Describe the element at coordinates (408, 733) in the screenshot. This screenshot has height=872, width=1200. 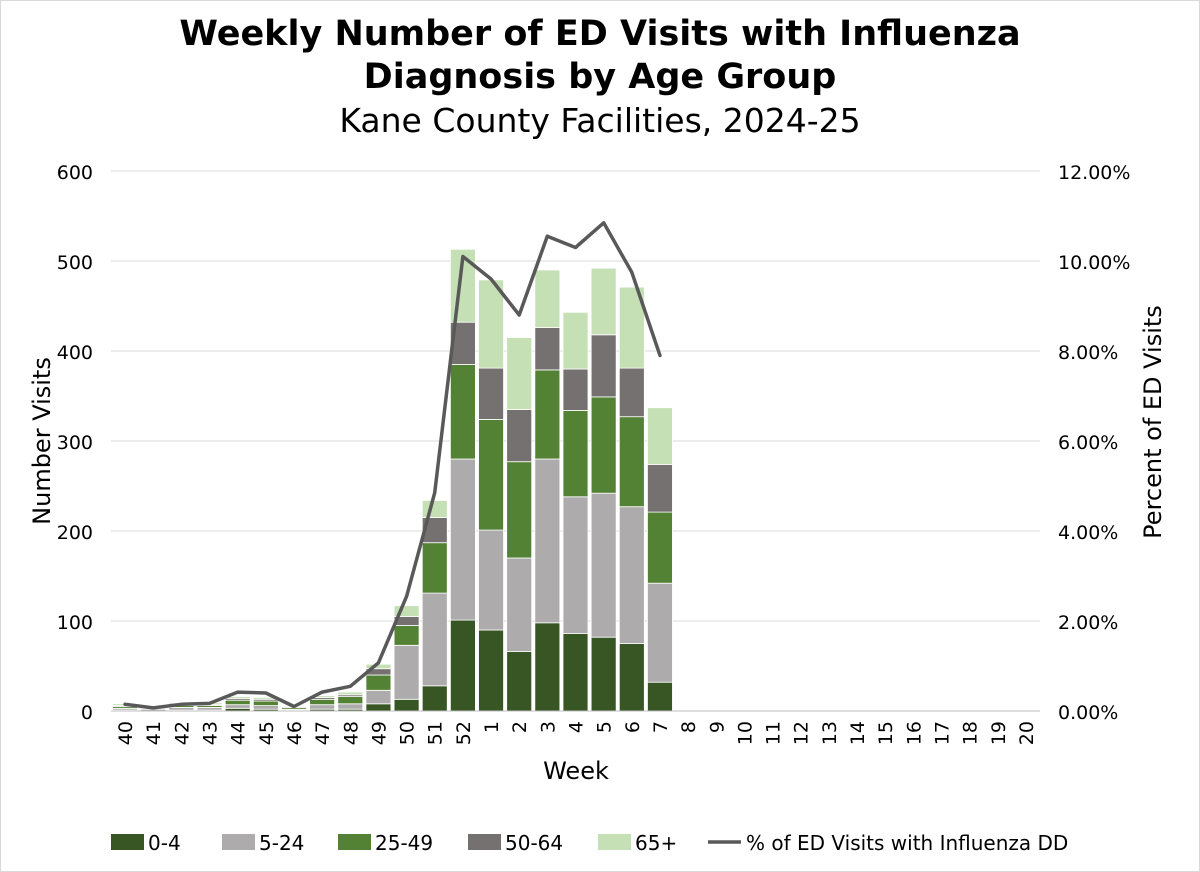
I see `x-tick-label: 50` at that location.